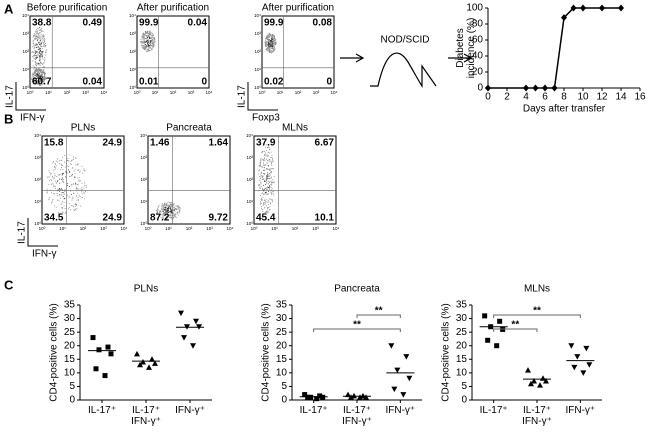 This screenshot has height=440, width=651. Describe the element at coordinates (25, 87) in the screenshot. I see `y-tick-label: 10⁰` at that location.